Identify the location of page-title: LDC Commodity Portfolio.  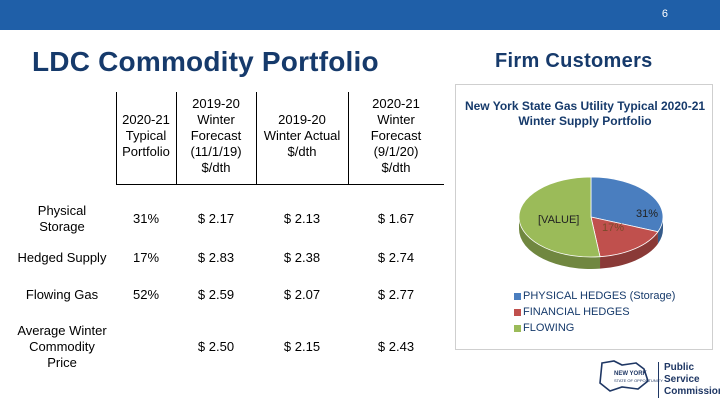
(205, 61).